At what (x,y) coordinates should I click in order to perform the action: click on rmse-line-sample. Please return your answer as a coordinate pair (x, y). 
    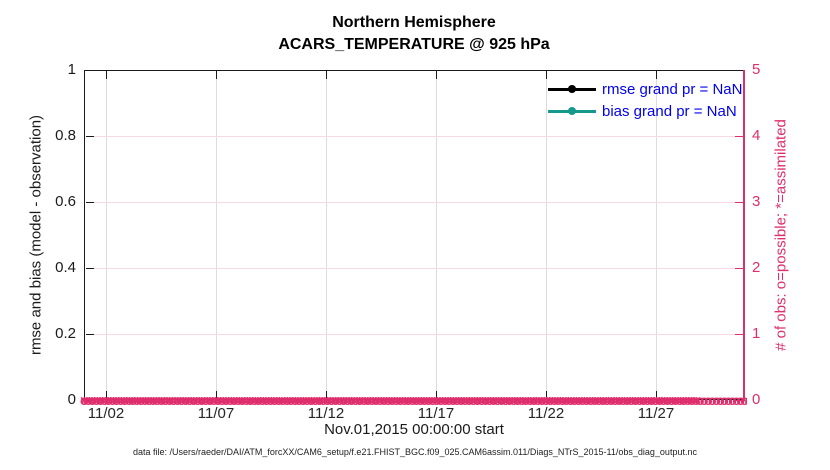
    Looking at the image, I should click on (572, 89).